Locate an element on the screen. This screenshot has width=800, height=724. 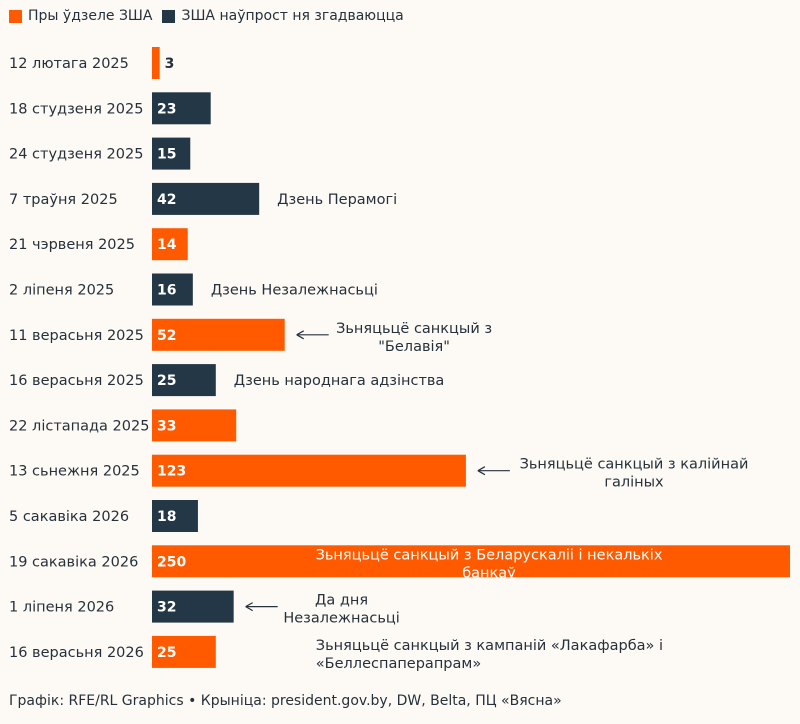
category-label: 7 траўня 2025 is located at coordinates (63, 200).